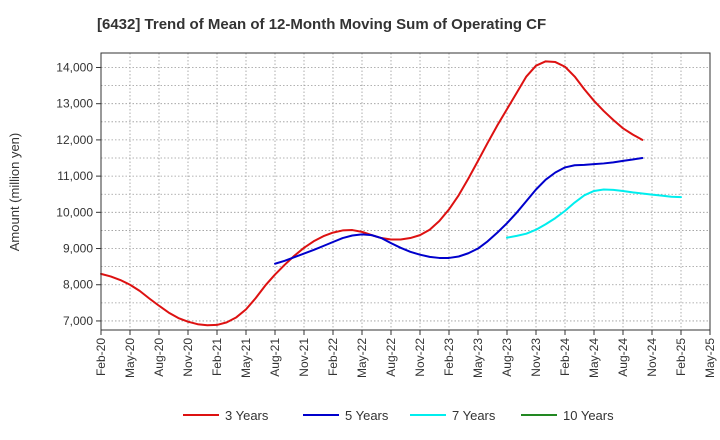 Image resolution: width=720 pixels, height=440 pixels. What do you see at coordinates (459, 211) in the screenshot?
I see `series-line-5-years` at bounding box center [459, 211].